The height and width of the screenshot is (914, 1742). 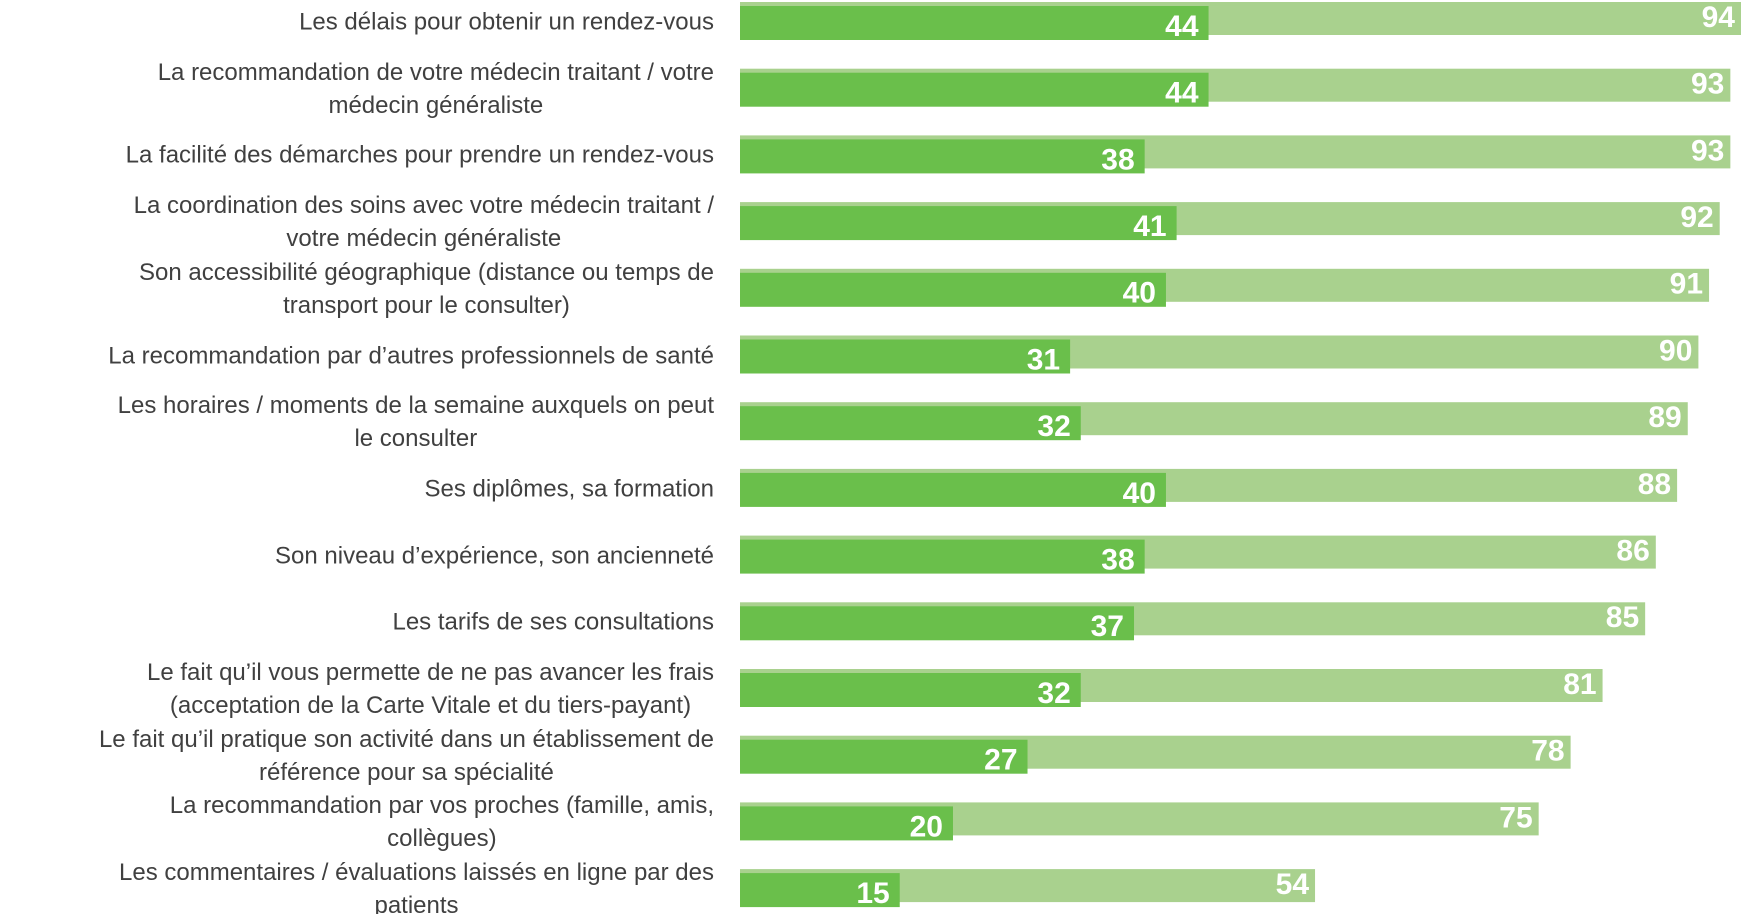 I want to click on category-line: Les tarifs de ses consultations, so click(x=553, y=622).